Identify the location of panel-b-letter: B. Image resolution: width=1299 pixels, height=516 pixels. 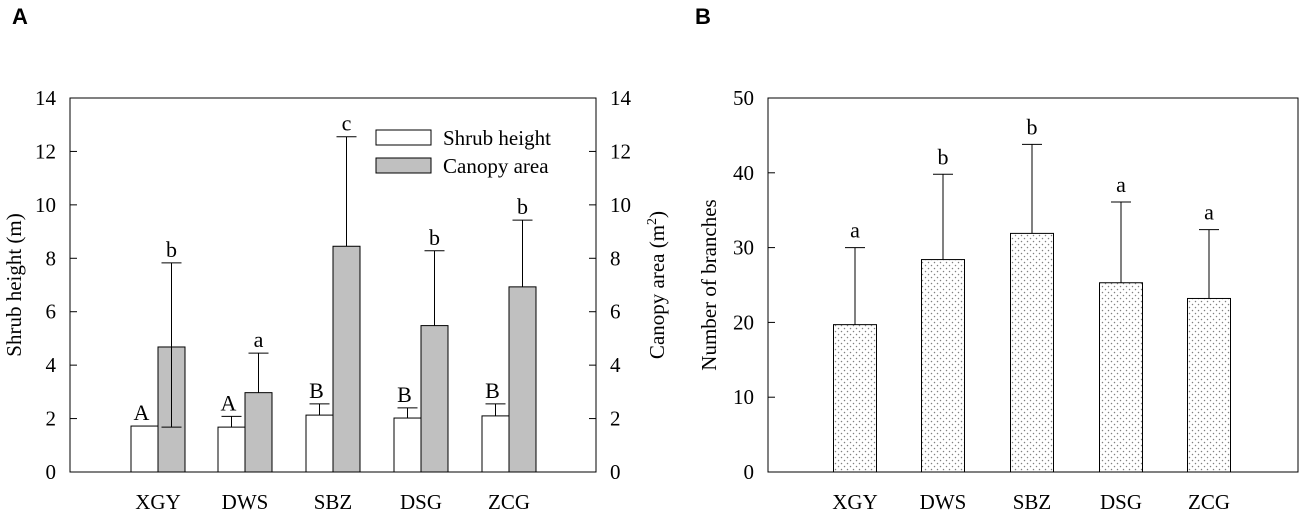
(703, 16).